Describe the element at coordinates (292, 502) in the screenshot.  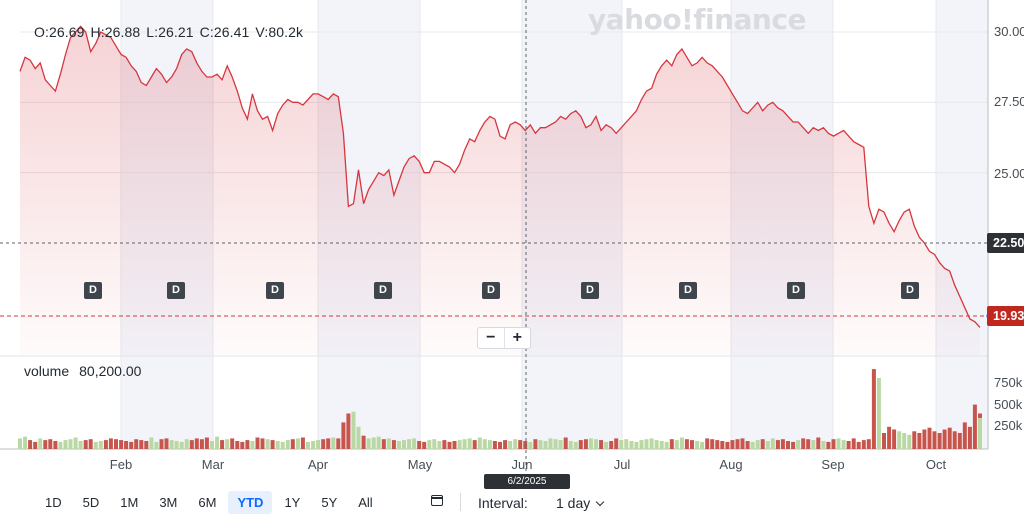
I see `range-button-1y: 1Y` at that location.